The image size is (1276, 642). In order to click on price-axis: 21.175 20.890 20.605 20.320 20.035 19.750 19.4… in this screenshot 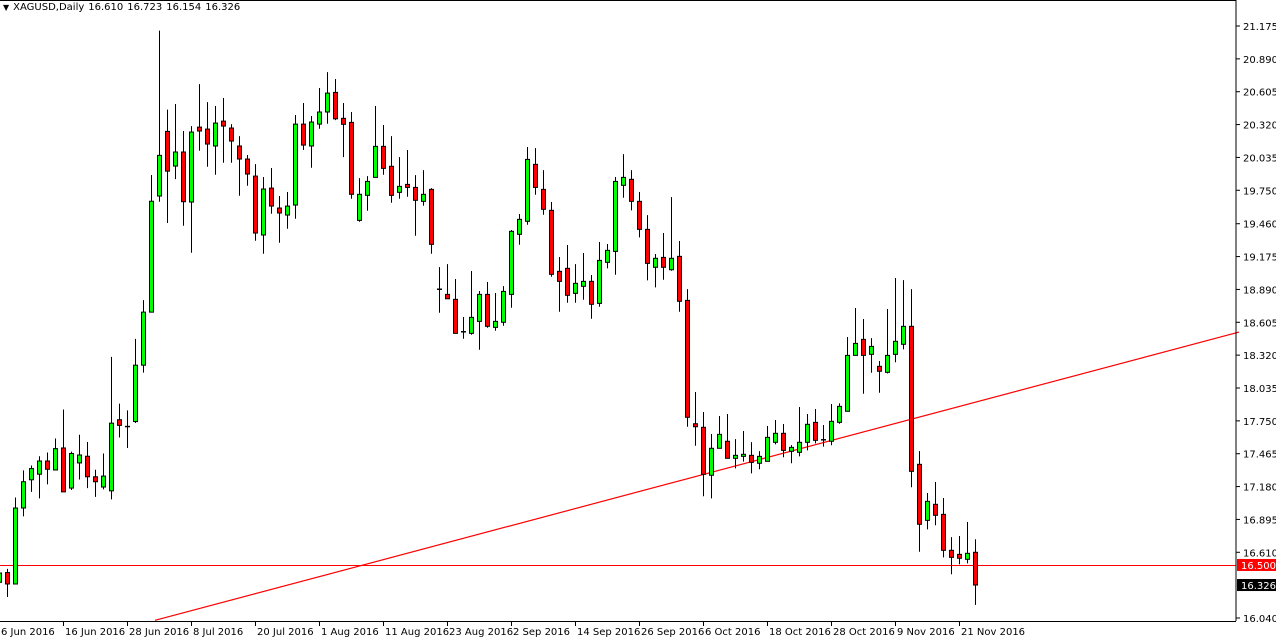, I will do `click(1256, 323)`.